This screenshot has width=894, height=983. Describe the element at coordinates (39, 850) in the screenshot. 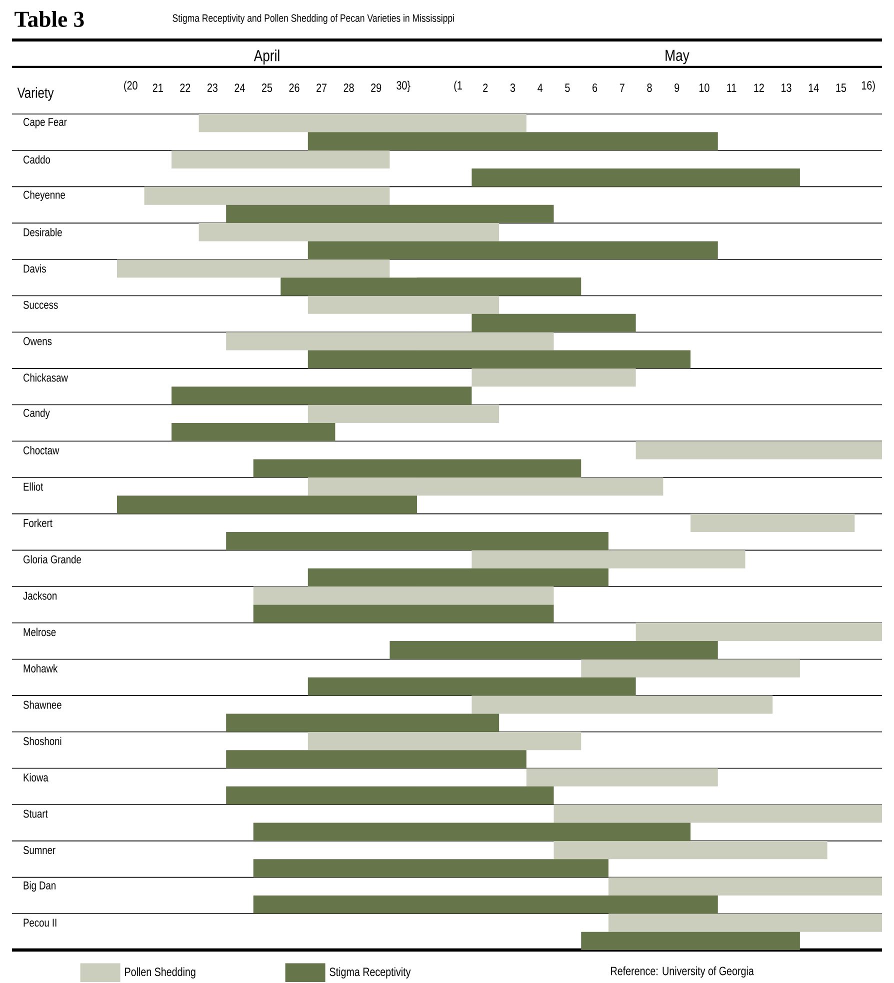

I see `y-tick-label: Sumner` at that location.